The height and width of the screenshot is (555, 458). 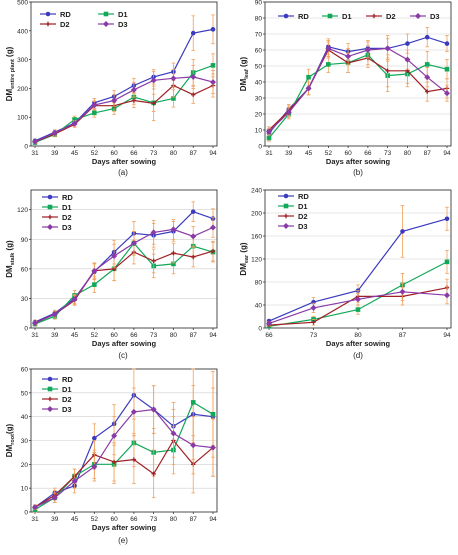 I want to click on x-tick-label: 39, so click(x=289, y=153).